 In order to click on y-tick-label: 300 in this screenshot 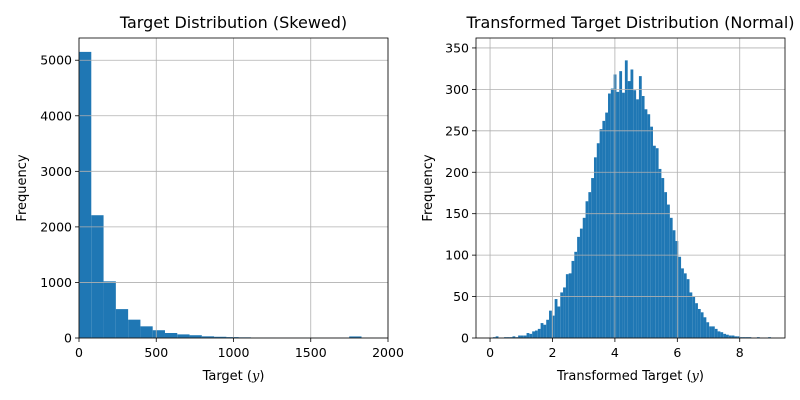, I will do `click(457, 89)`.